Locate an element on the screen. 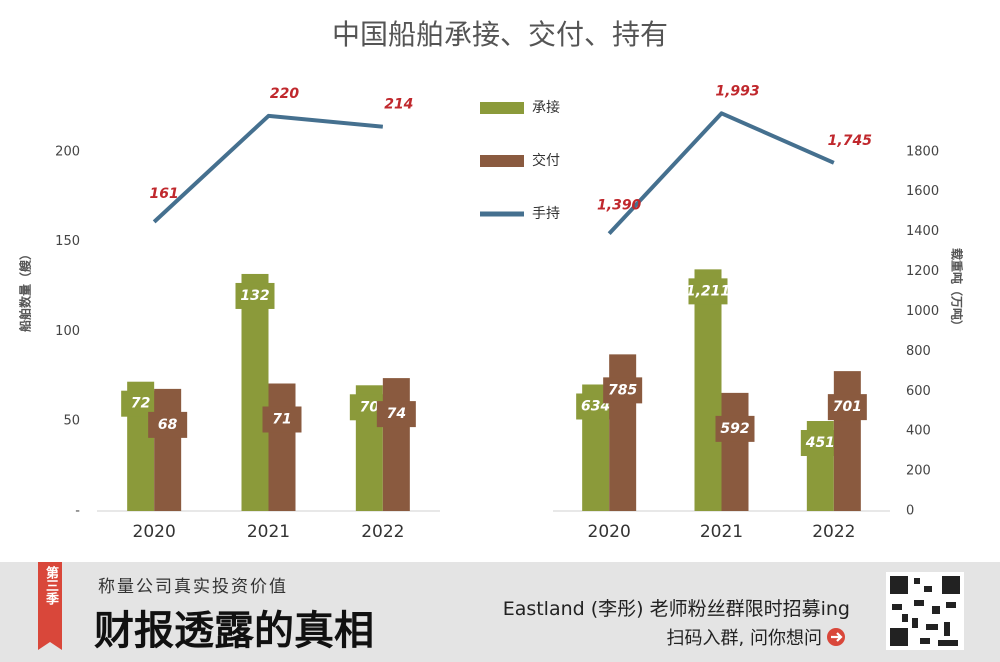 This screenshot has width=1000, height=662. bar-value-label: 1,211 is located at coordinates (708, 291).